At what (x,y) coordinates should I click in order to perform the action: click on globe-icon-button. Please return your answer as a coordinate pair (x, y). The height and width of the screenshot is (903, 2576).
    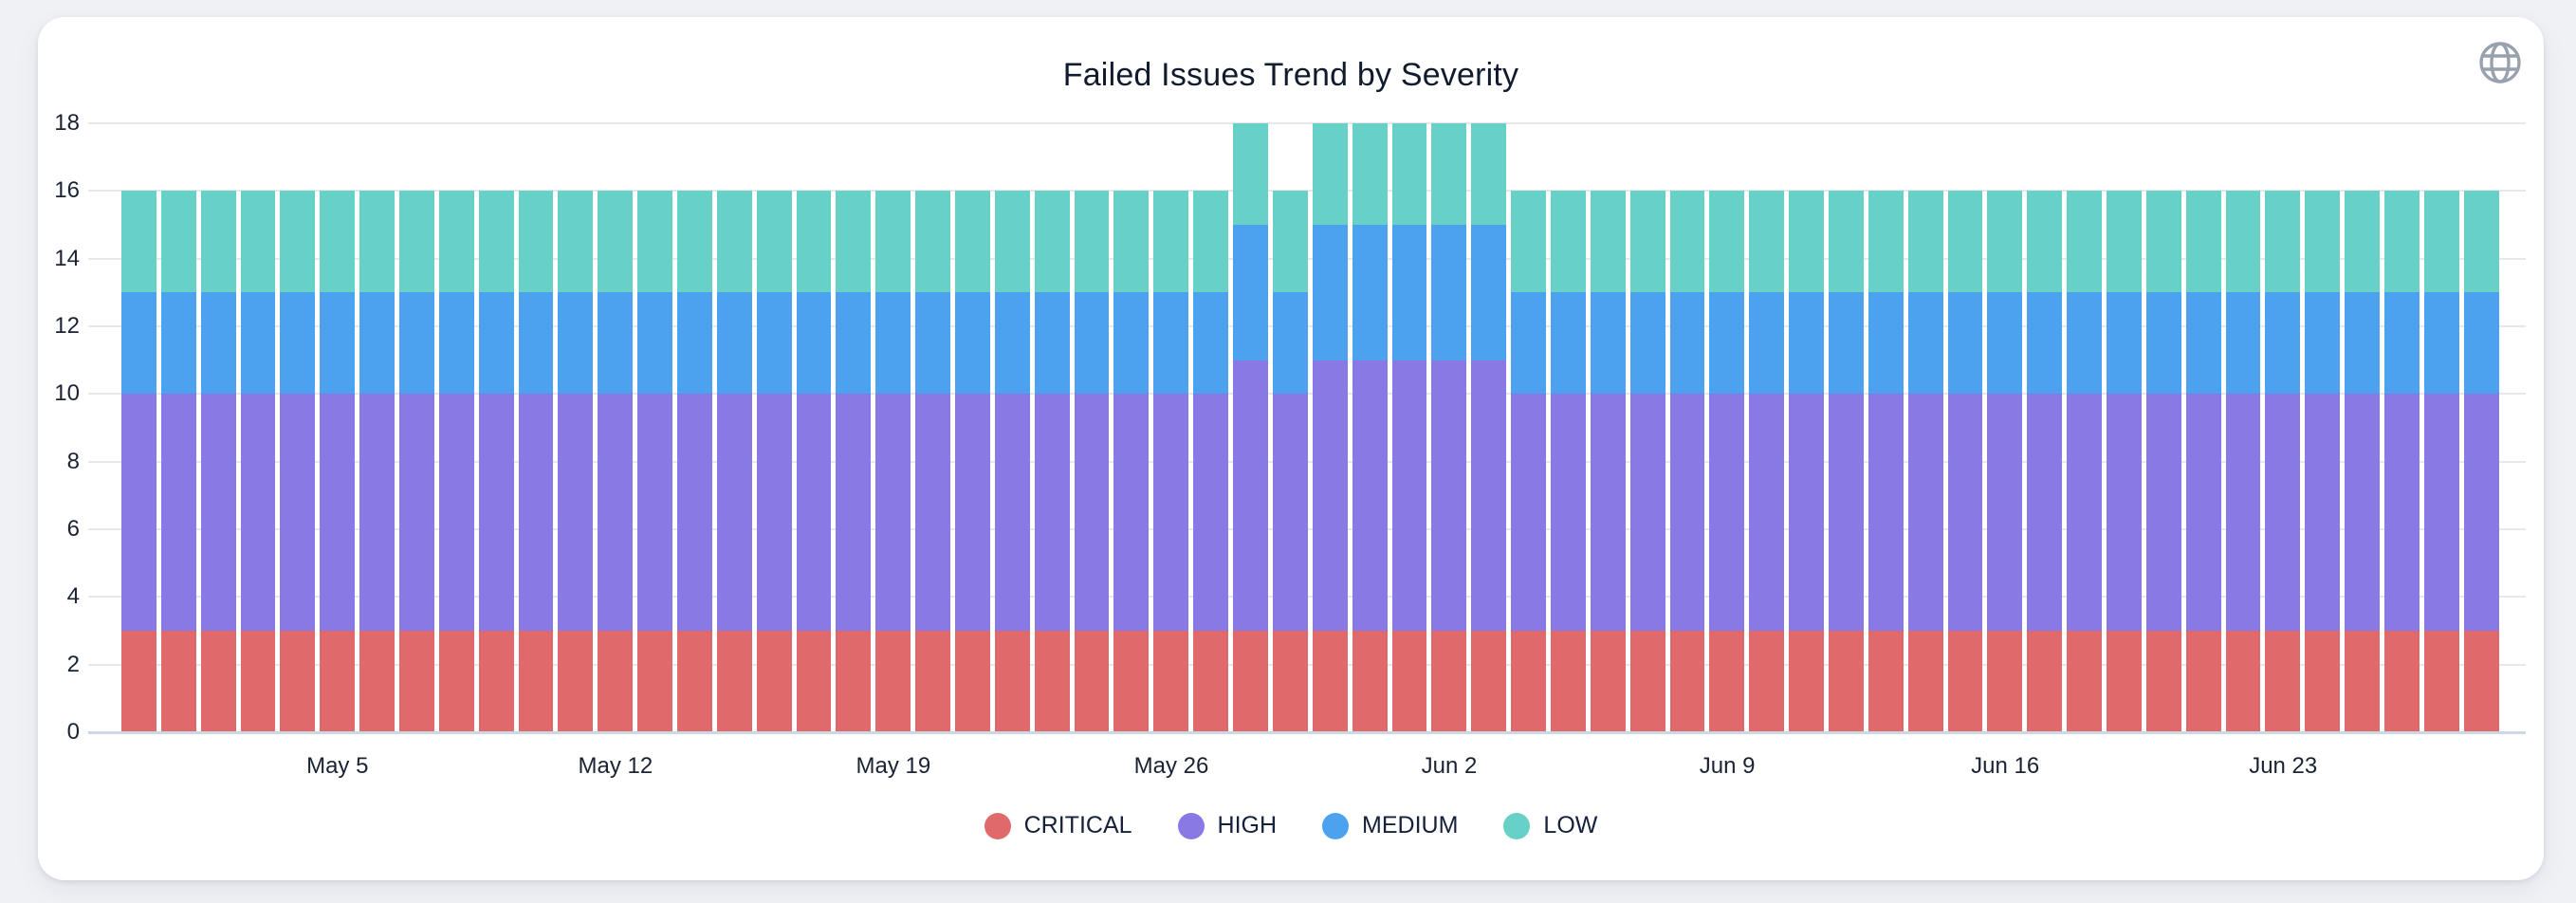
    Looking at the image, I should click on (2500, 63).